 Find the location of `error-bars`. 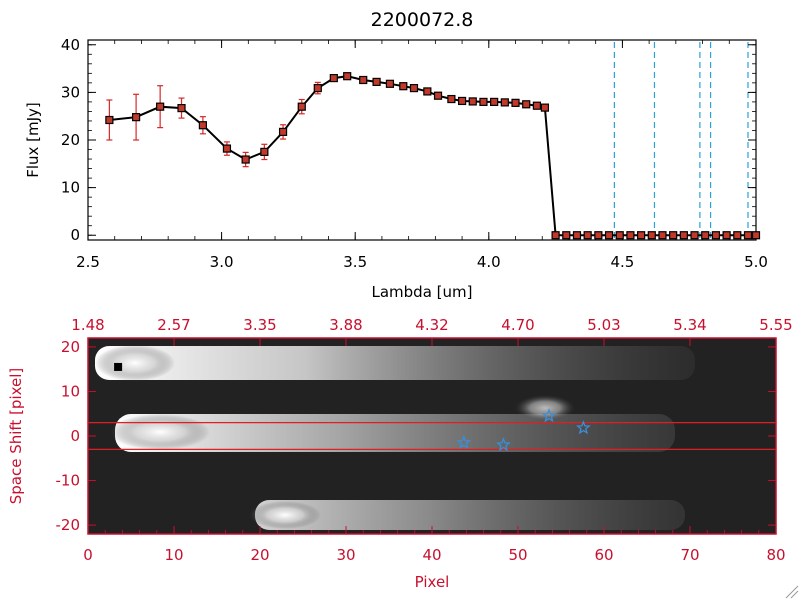

error-bars is located at coordinates (327, 120).